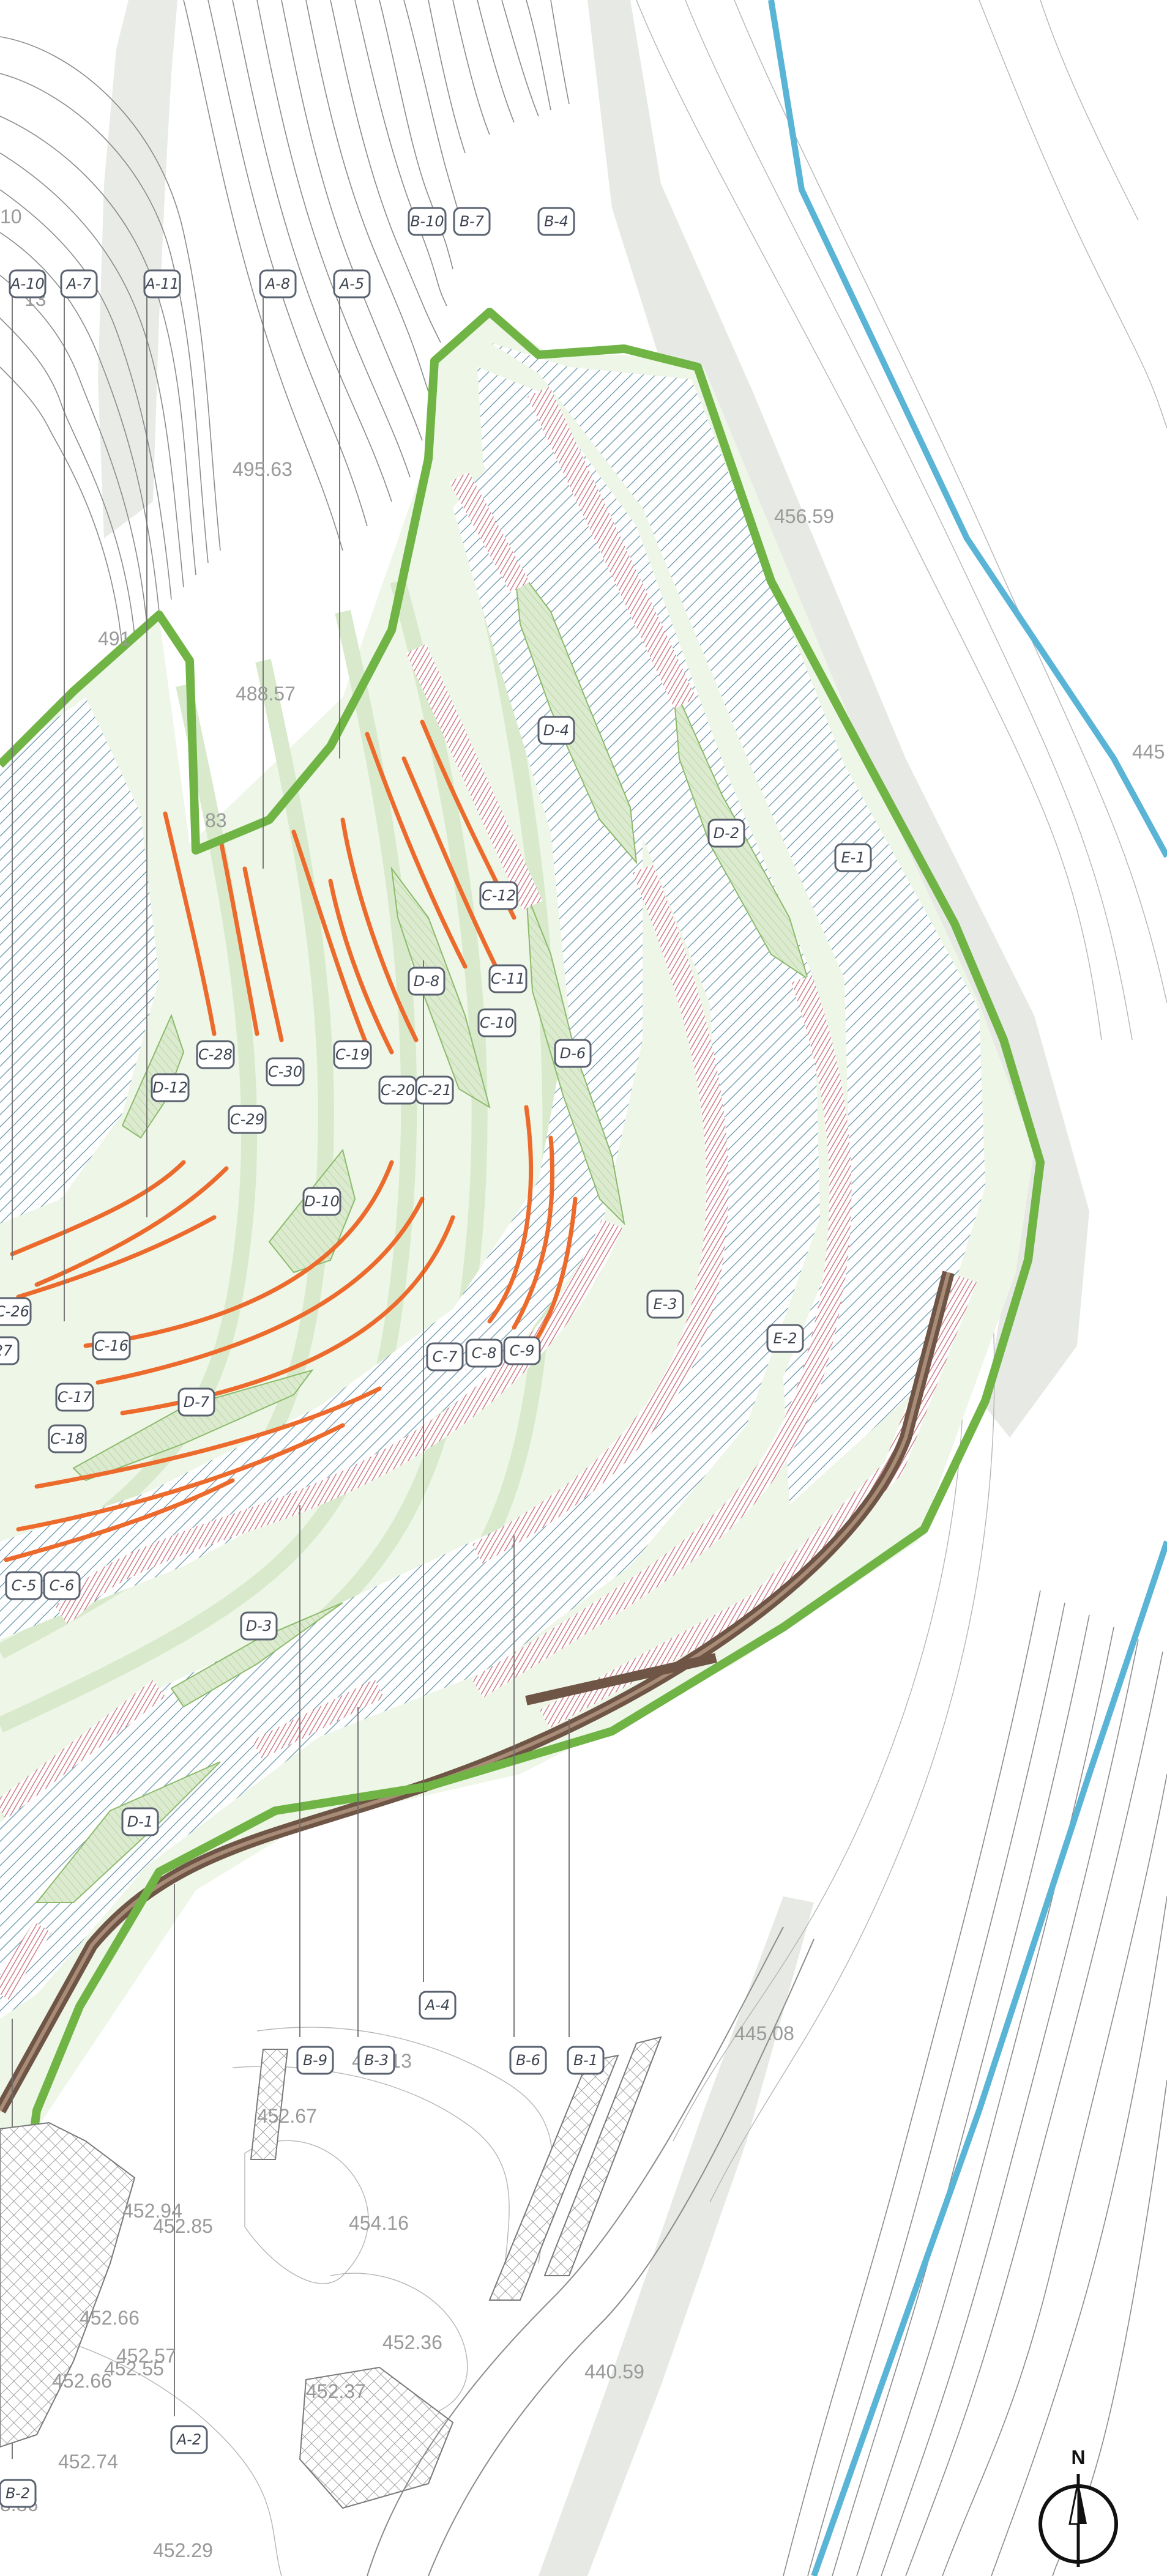 Image resolution: width=1167 pixels, height=2576 pixels. What do you see at coordinates (472, 221) in the screenshot?
I see `svg-text: B-7` at bounding box center [472, 221].